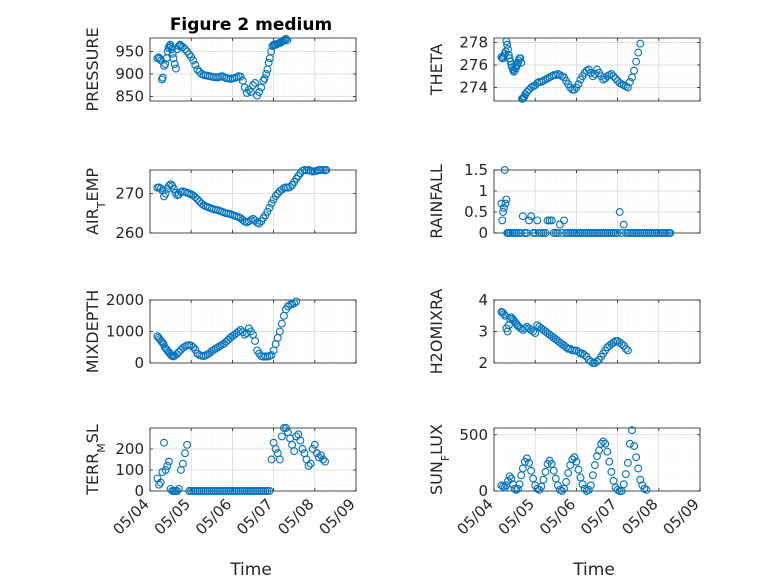 This screenshot has height=583, width=778. Describe the element at coordinates (639, 516) in the screenshot. I see `sunflux-x-tick-label: 05/08` at that location.